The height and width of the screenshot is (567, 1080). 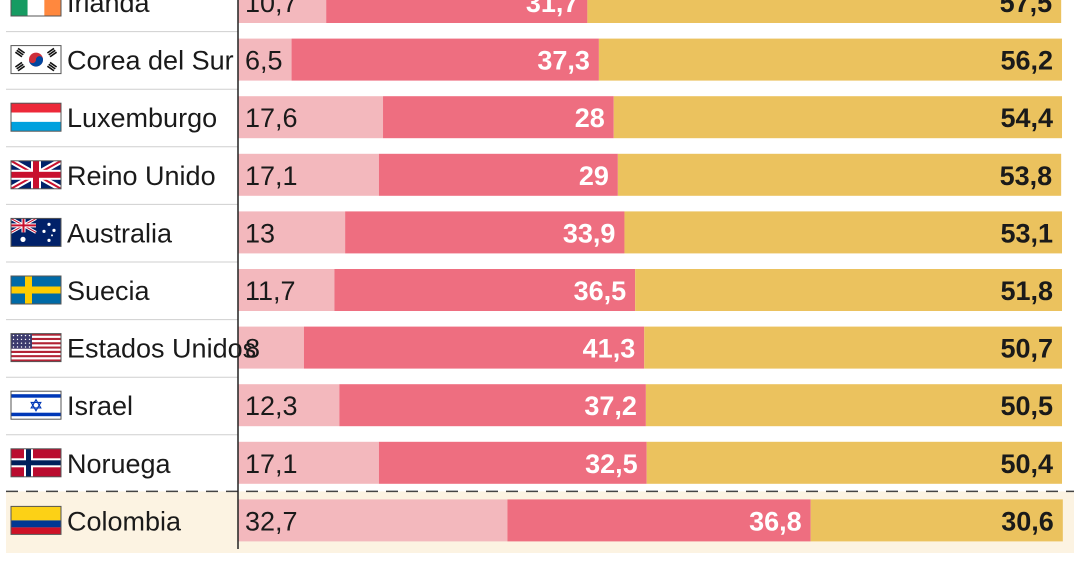 What do you see at coordinates (552, 9) in the screenshot?
I see `data-label: 31,7` at bounding box center [552, 9].